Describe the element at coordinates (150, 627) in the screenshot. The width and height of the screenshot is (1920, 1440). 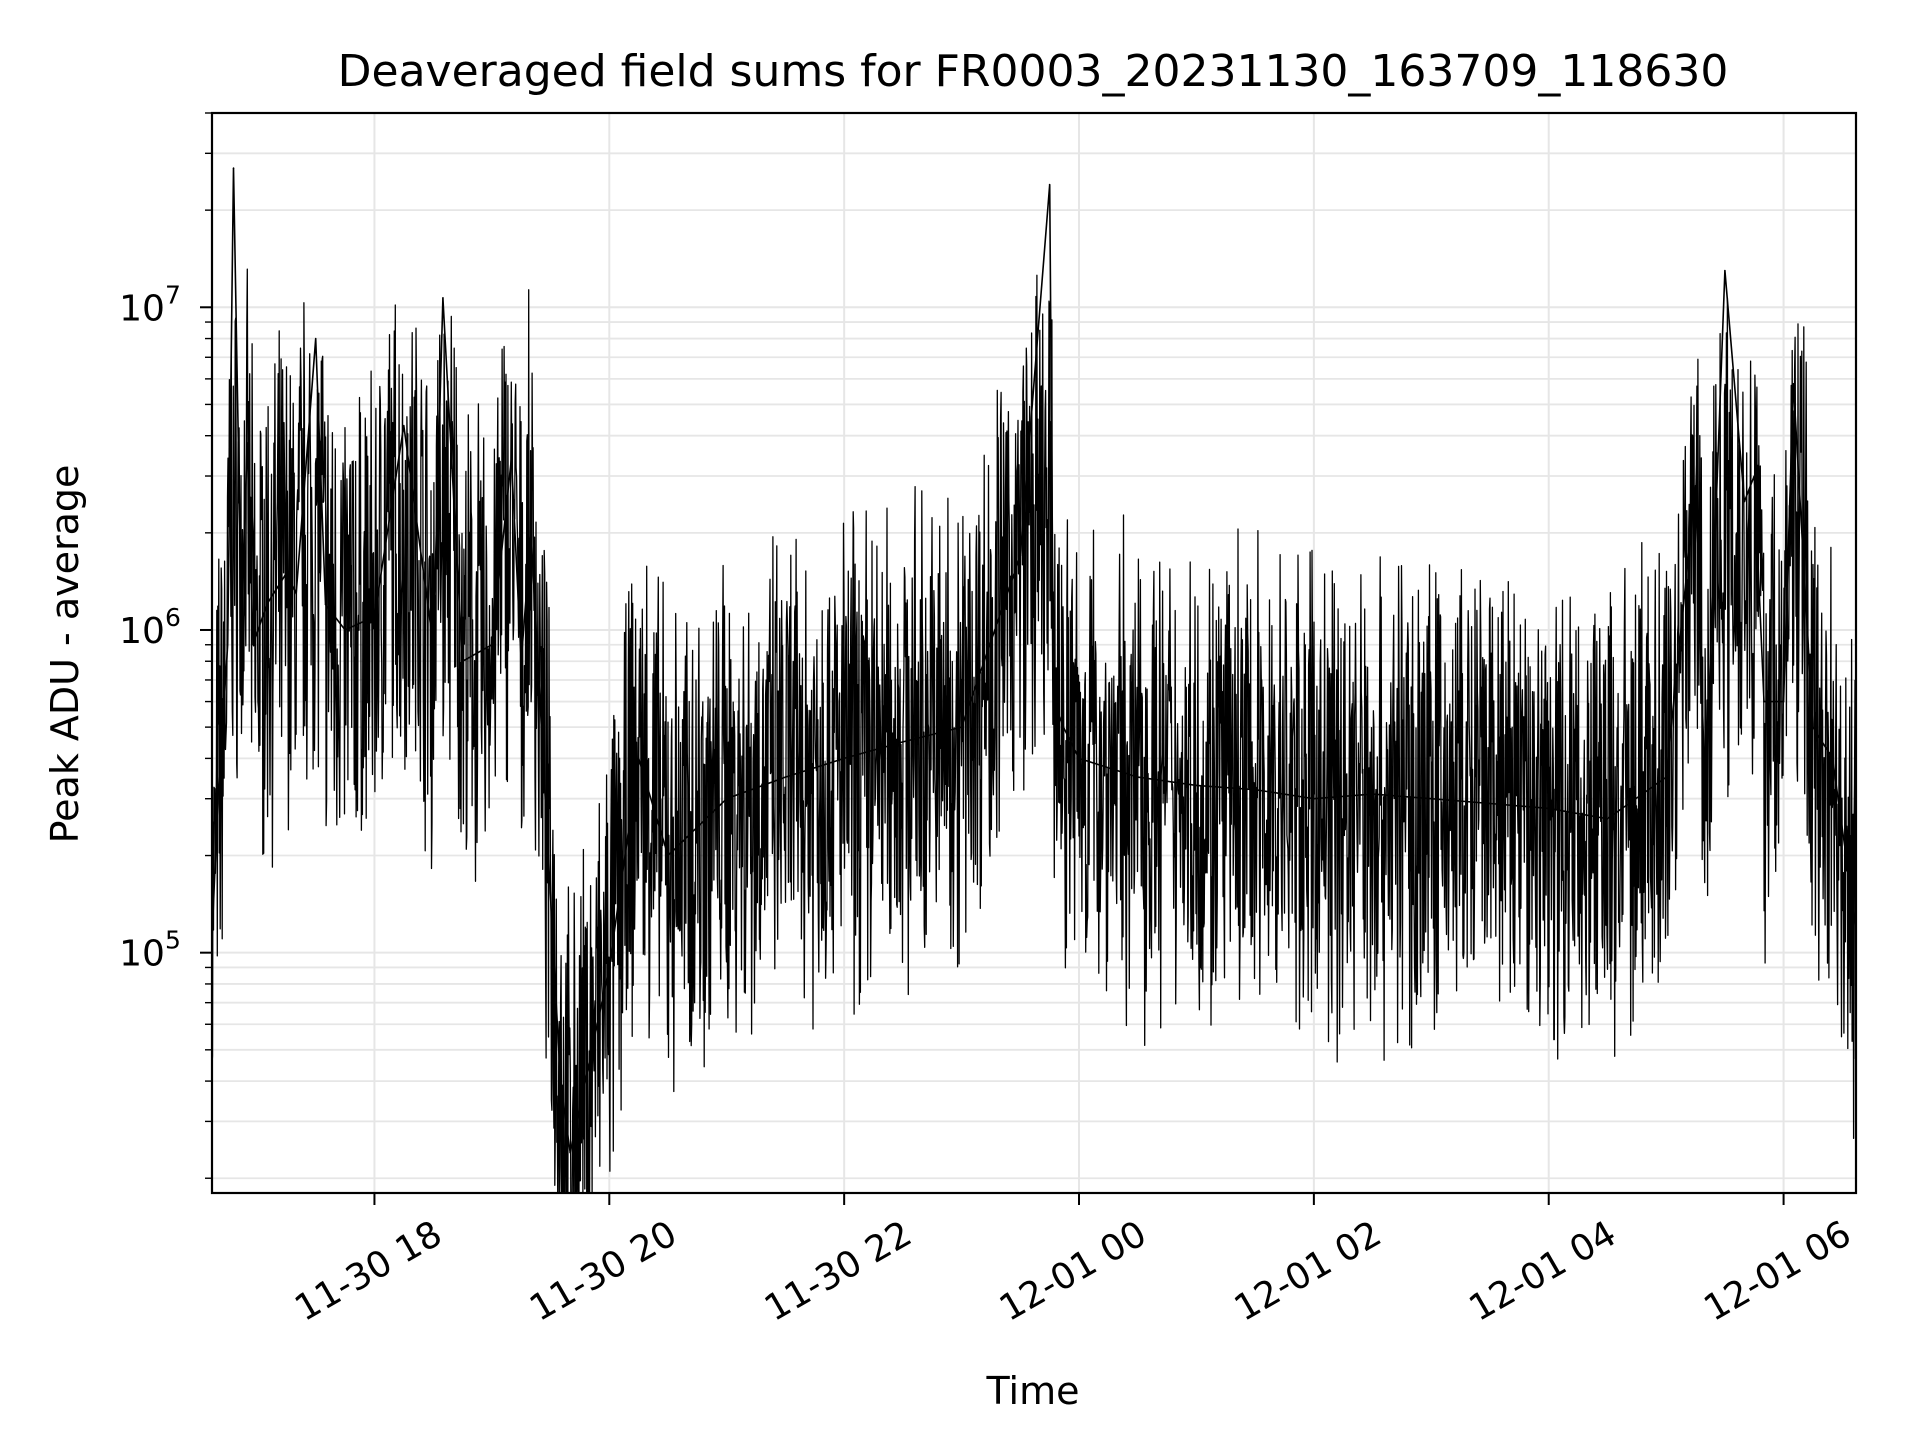
I see `y-tick-label: 10⁶` at that location.